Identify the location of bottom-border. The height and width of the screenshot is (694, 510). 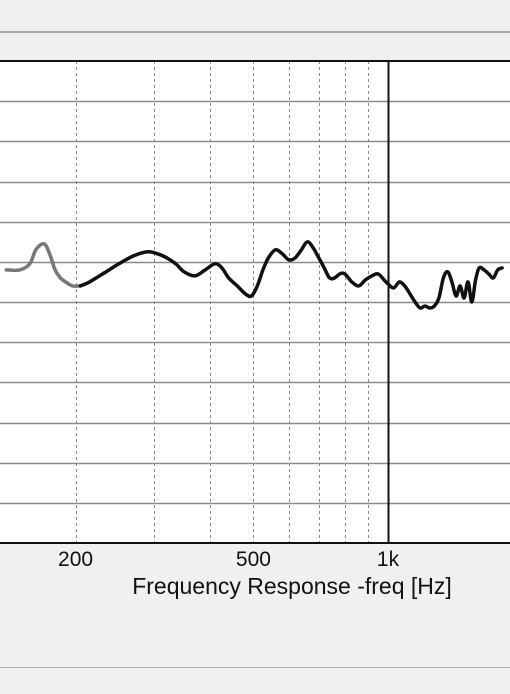
(255, 667).